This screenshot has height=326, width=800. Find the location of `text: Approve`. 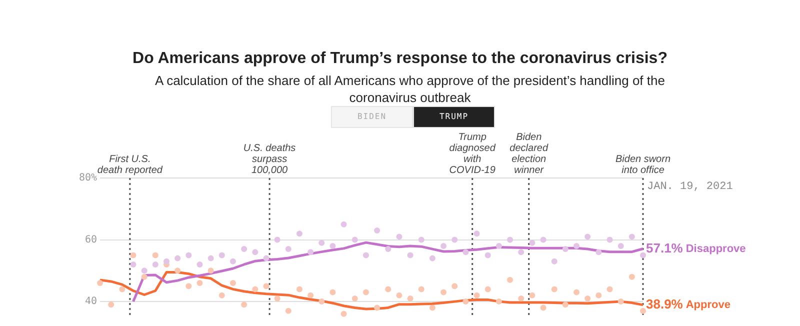

text: Approve is located at coordinates (708, 304).